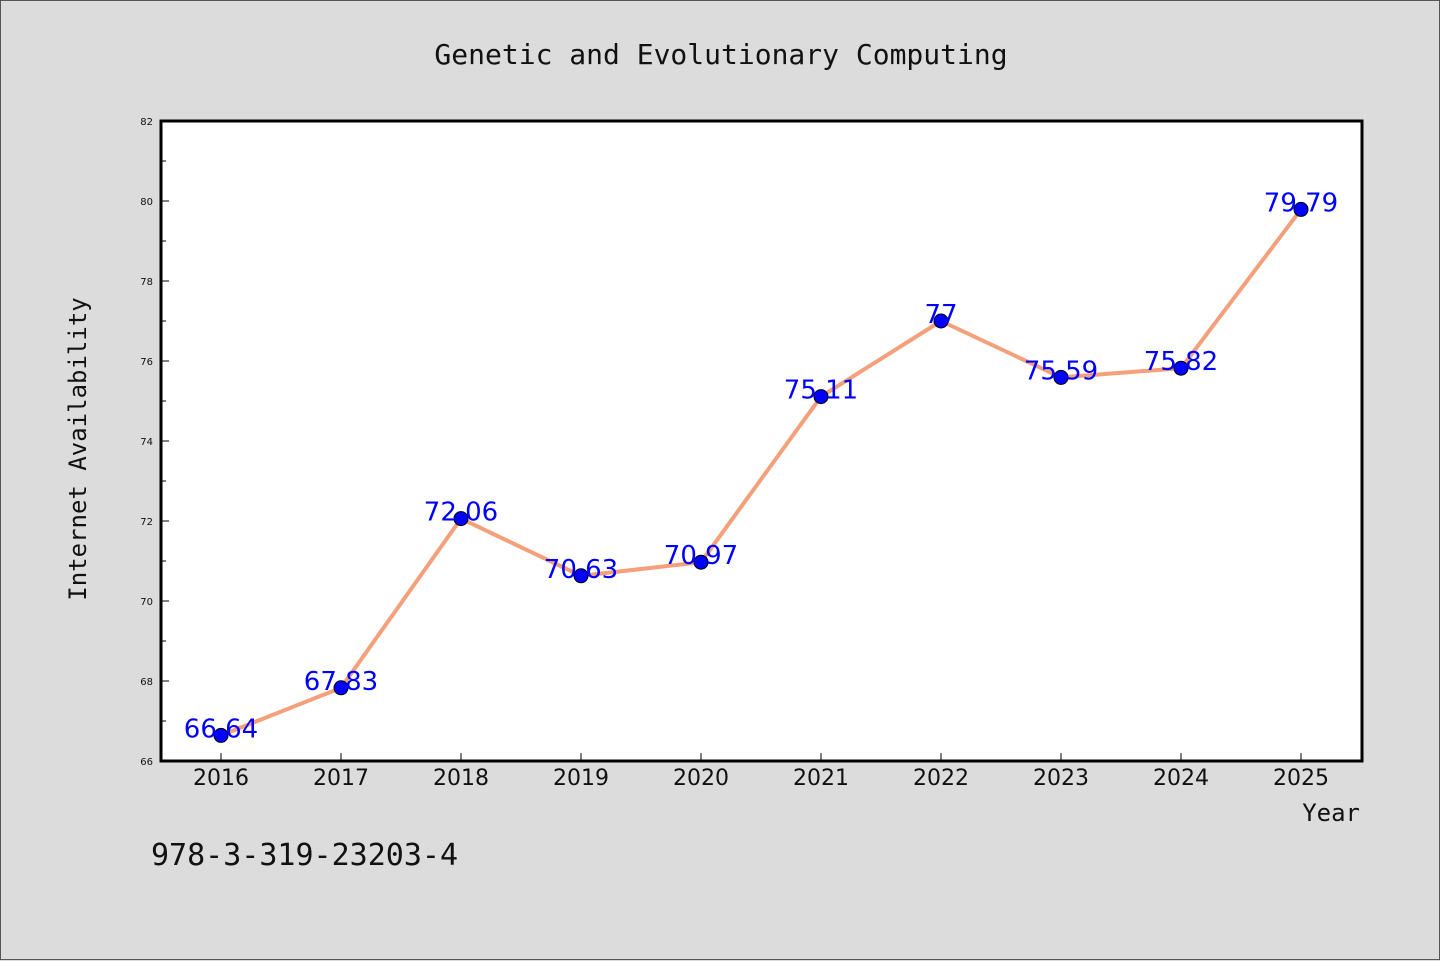 Image resolution: width=1440 pixels, height=961 pixels. What do you see at coordinates (461, 778) in the screenshot?
I see `x-tick-label: 2018` at bounding box center [461, 778].